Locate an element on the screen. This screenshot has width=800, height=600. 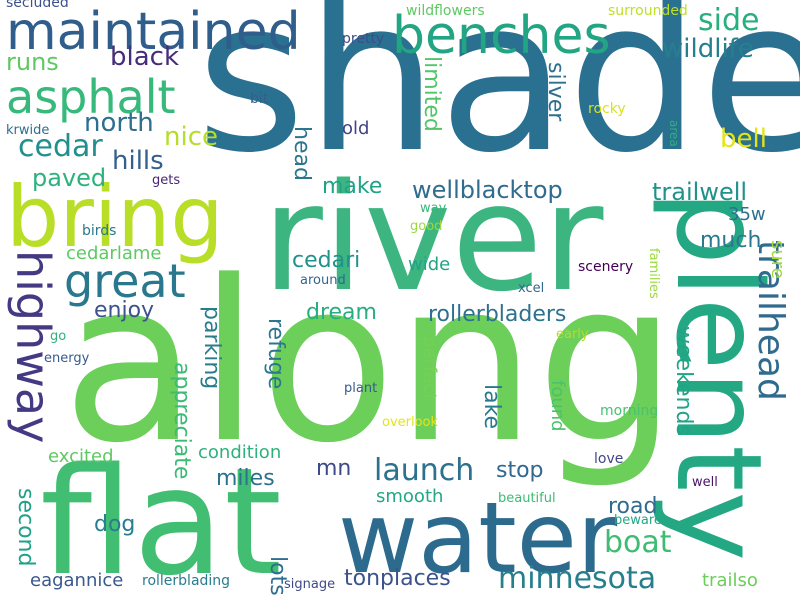
word-asphalt: asphalt is located at coordinates (91, 97).